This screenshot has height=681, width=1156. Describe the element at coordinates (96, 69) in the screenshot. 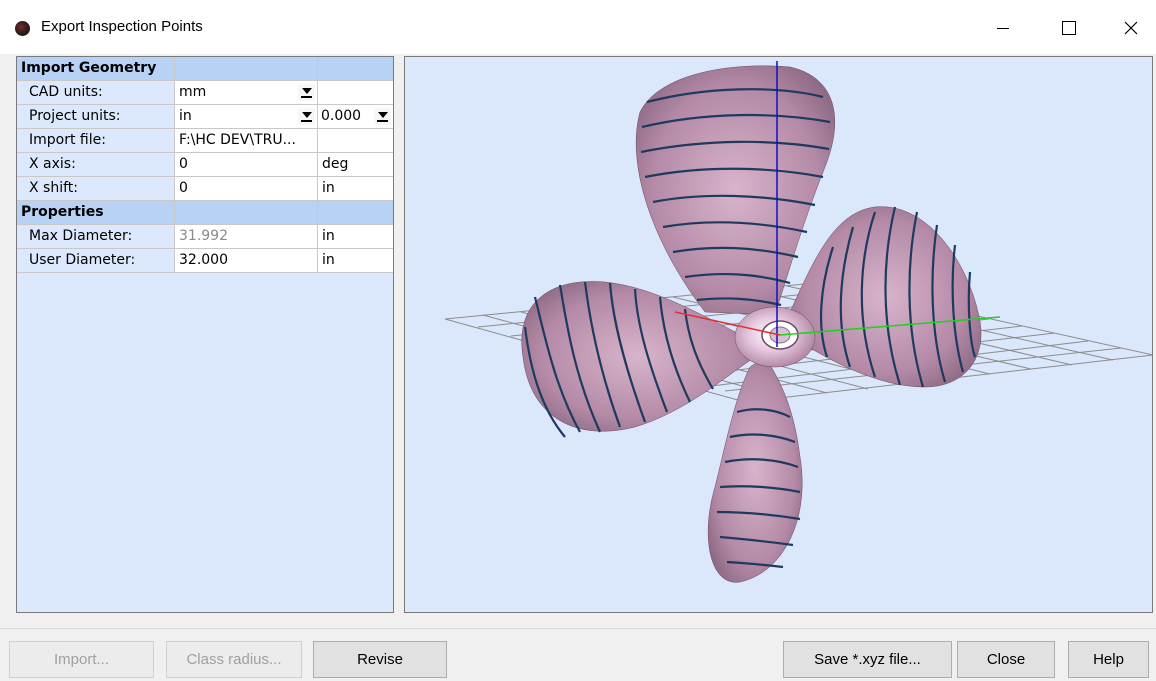

I see `section-import-geometry-label: Import Geometry` at that location.